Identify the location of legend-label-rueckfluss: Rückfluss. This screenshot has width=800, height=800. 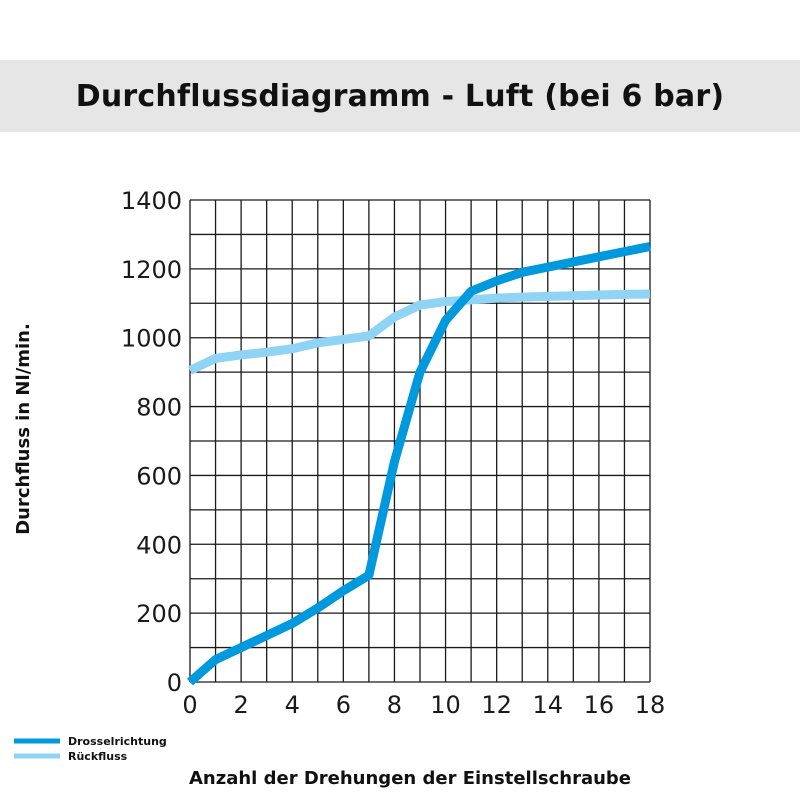
(98, 756).